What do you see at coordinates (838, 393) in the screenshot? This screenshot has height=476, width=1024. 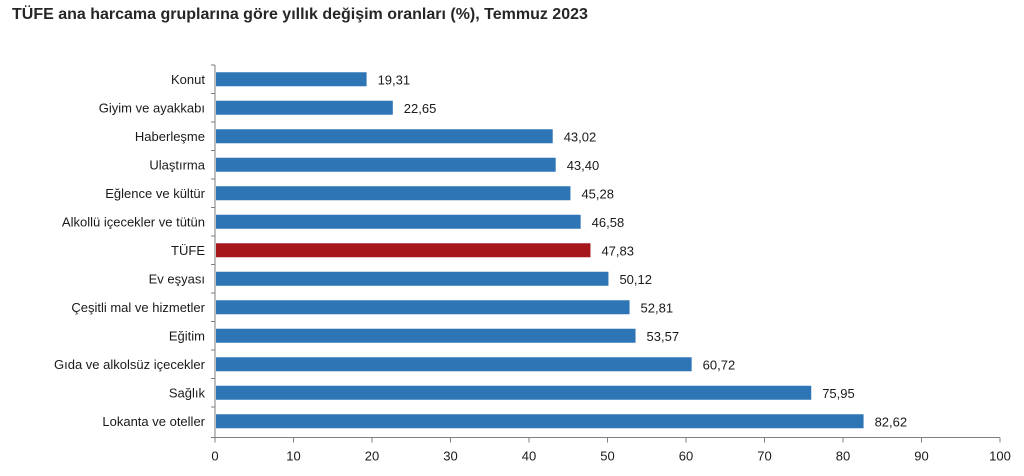 I see `value-label: 75,95` at bounding box center [838, 393].